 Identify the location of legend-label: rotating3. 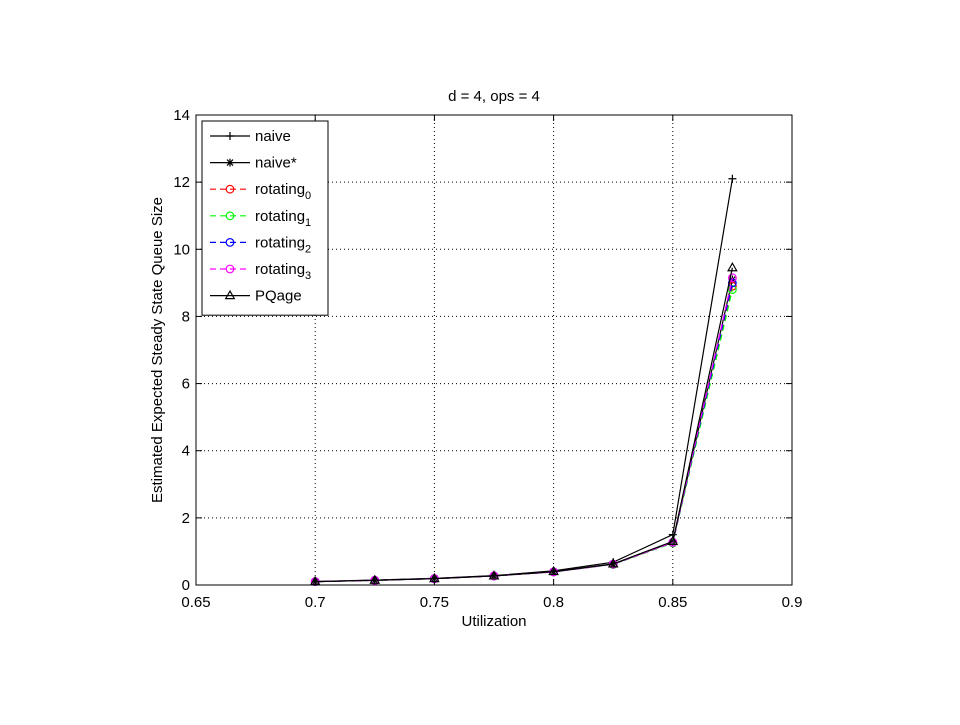
(283, 271).